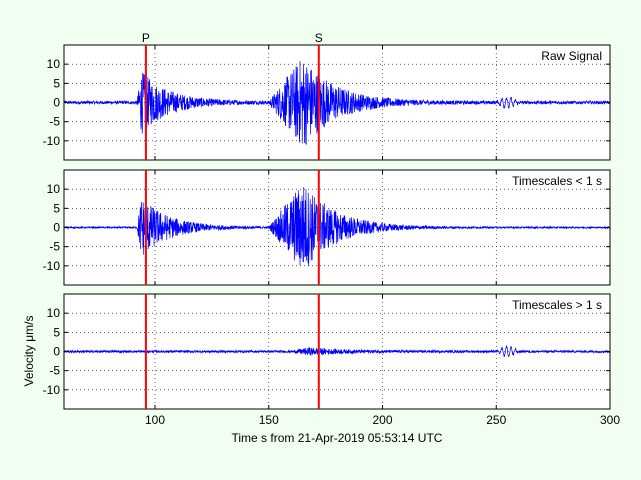 This screenshot has width=641, height=480. Describe the element at coordinates (496, 420) in the screenshot. I see `x-tick-label: 250` at that location.